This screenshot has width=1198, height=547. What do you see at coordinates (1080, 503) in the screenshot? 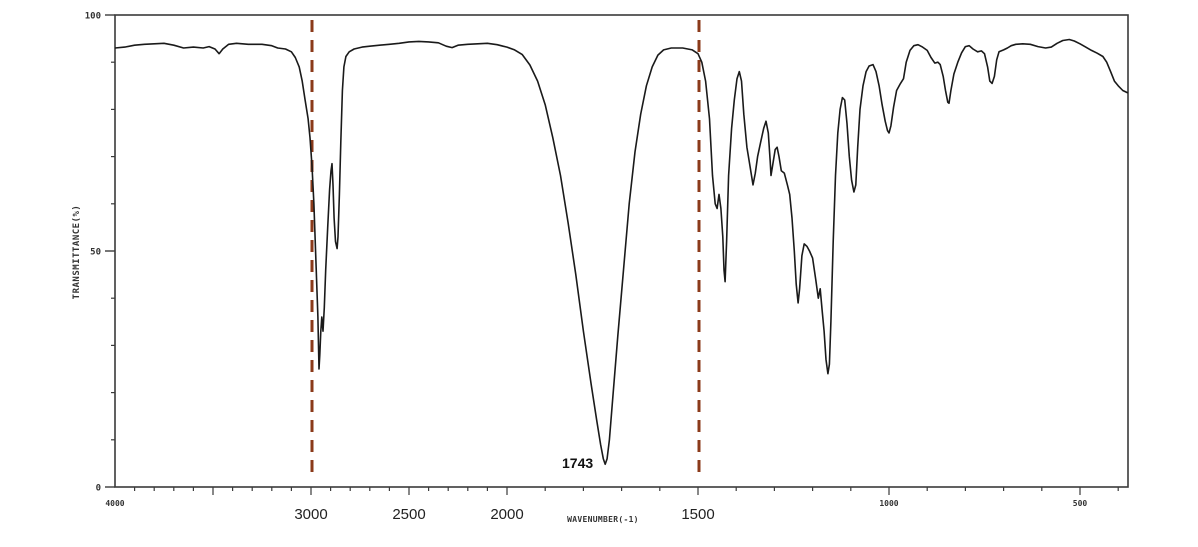
I see `x-tick-label: 500` at bounding box center [1080, 503].